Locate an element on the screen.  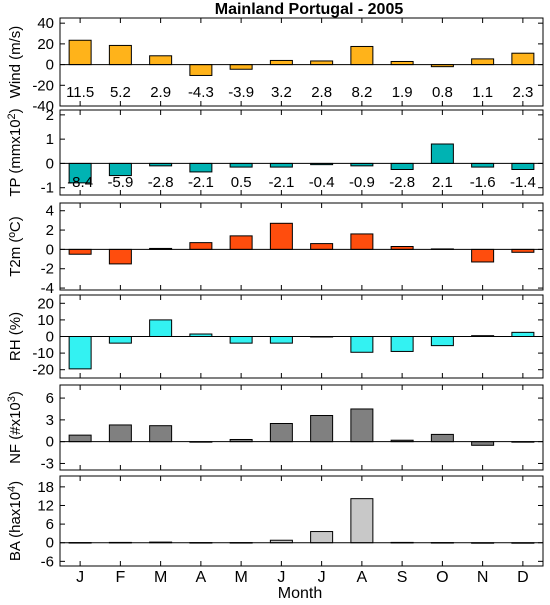
x-tick-label: N is located at coordinates (483, 577).